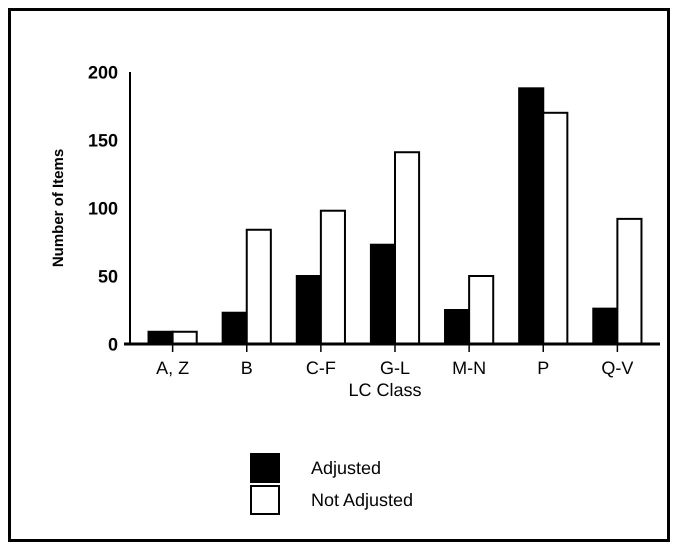  I want to click on y-tick-label: 0, so click(113, 344).